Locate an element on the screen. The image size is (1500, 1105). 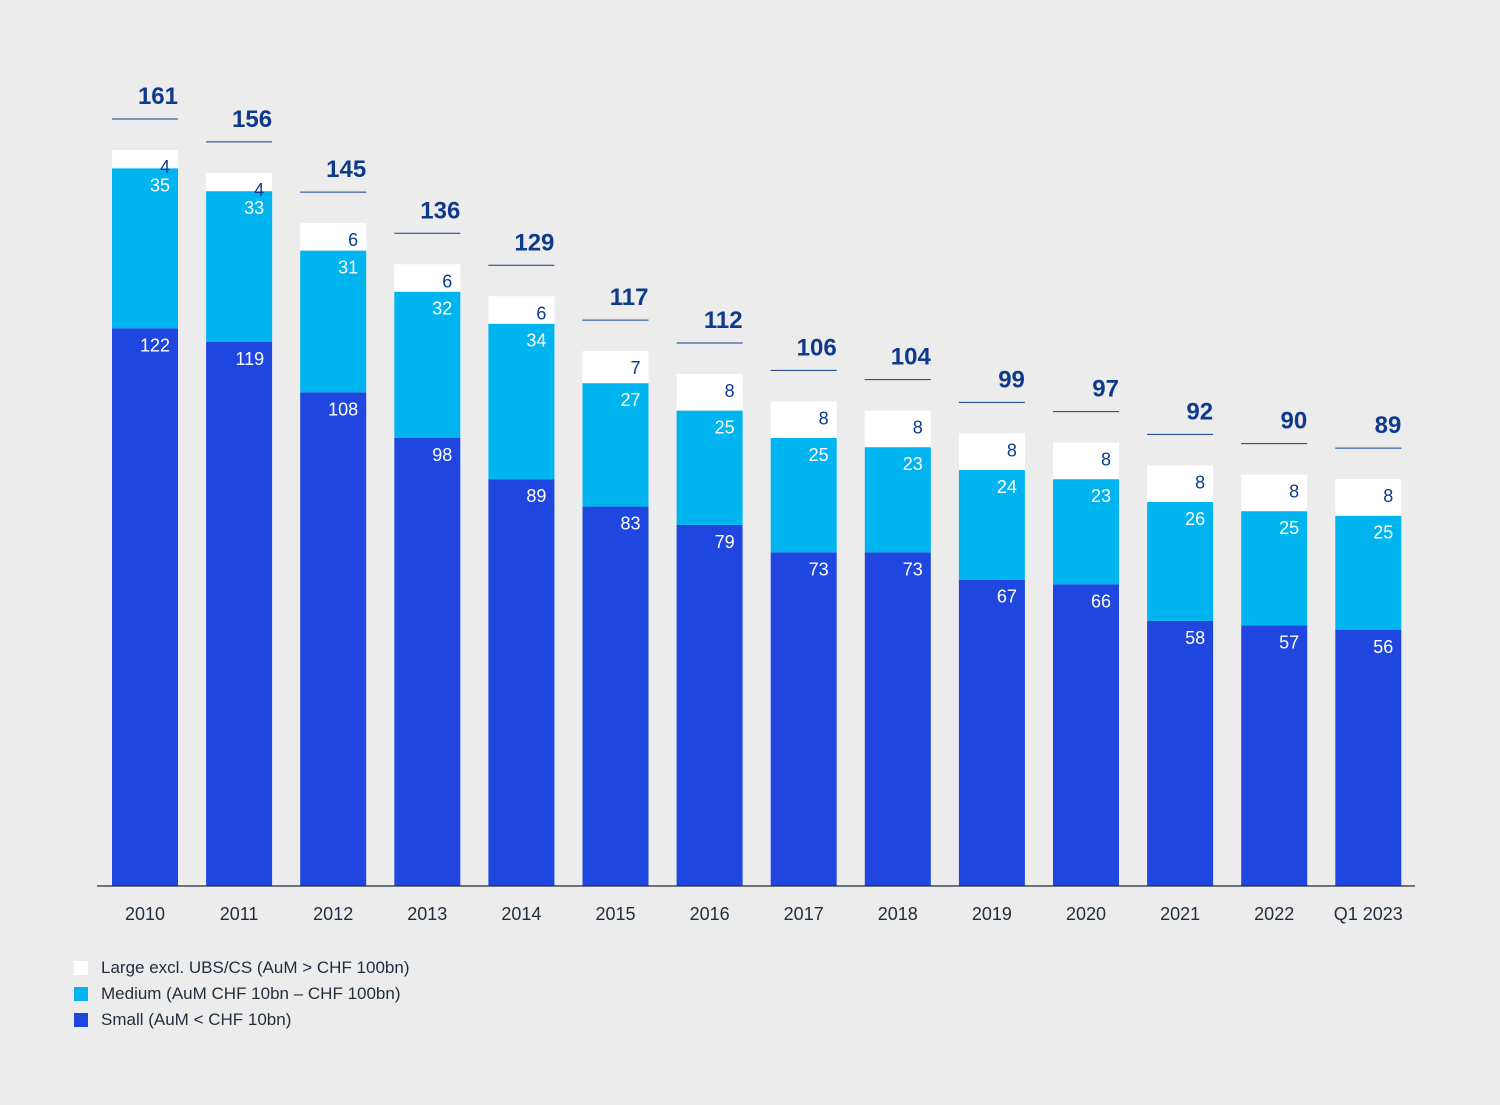
total-label: 89 is located at coordinates (1388, 425).